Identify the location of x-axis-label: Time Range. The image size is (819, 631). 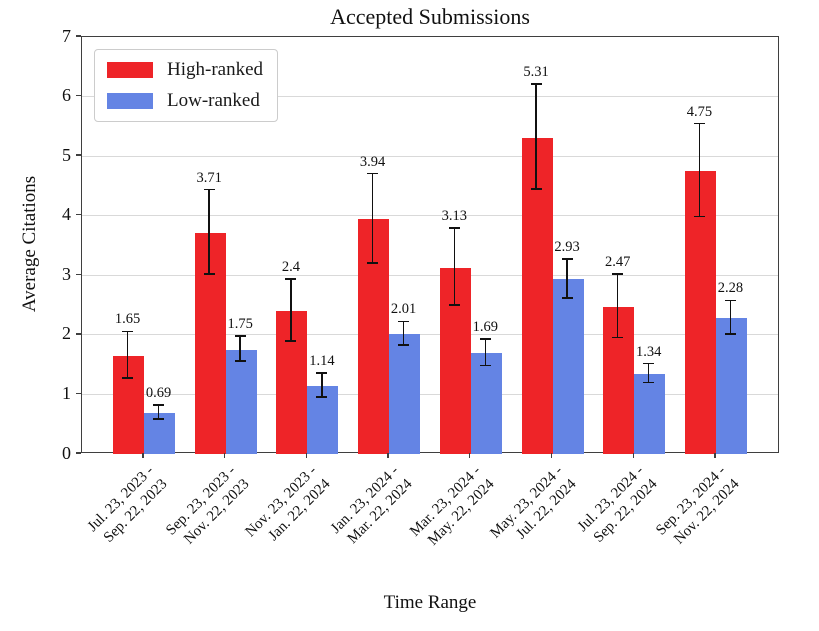
(430, 602).